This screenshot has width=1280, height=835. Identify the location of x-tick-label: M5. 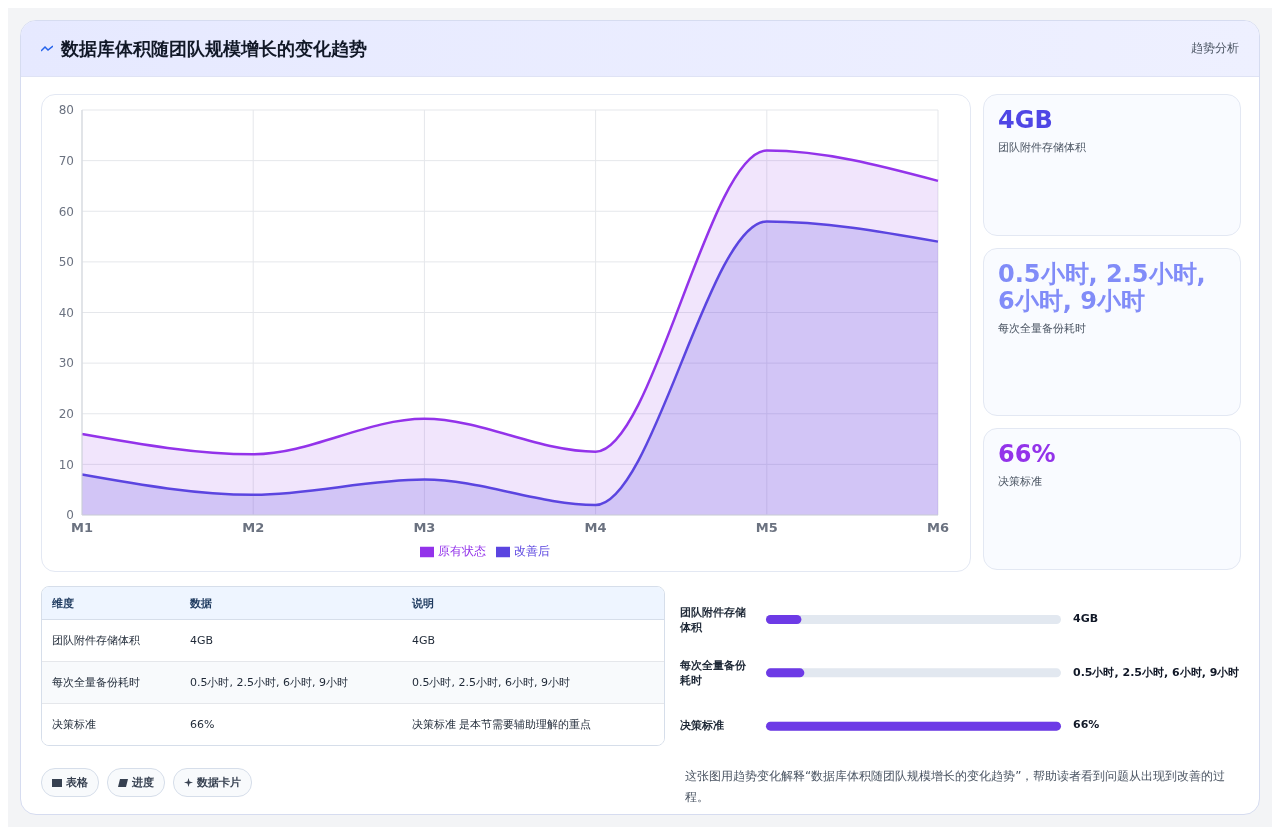
(766, 528).